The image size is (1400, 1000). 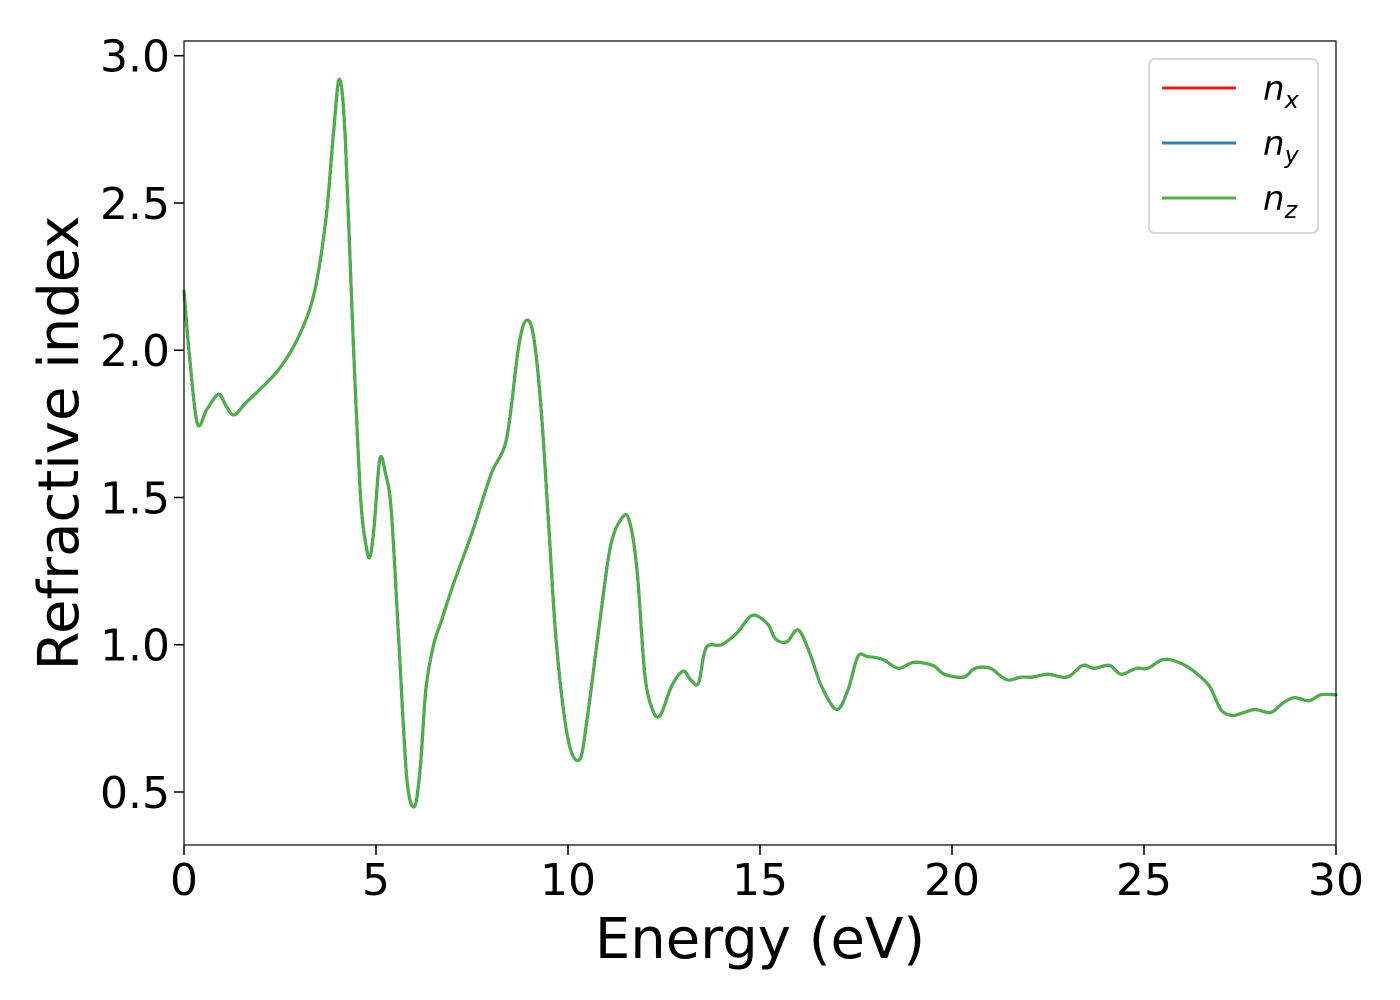 I want to click on legend-box, so click(x=1233, y=146).